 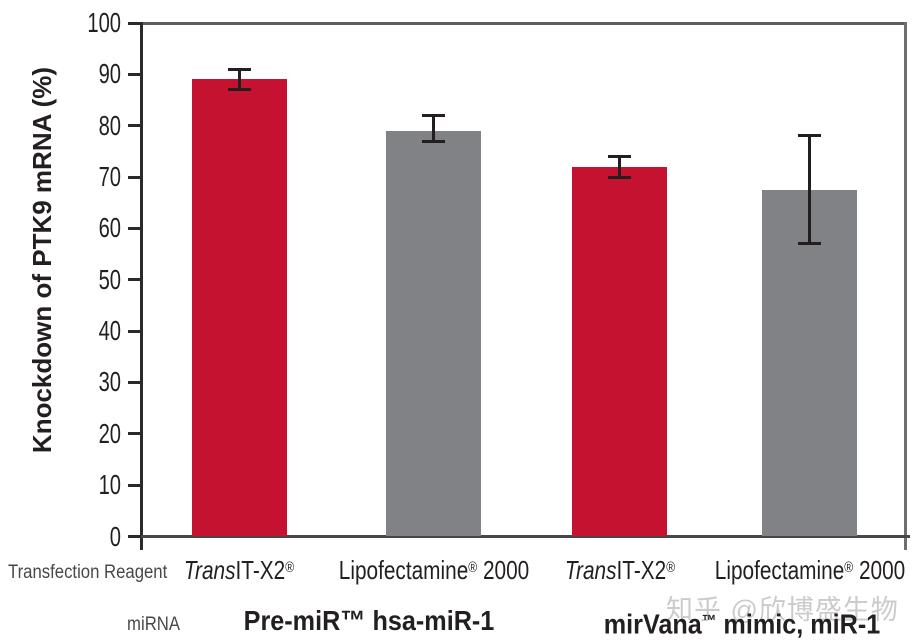 What do you see at coordinates (42, 260) in the screenshot?
I see `y-axis-title: Knockdown of PTK9 mRNA (%)` at bounding box center [42, 260].